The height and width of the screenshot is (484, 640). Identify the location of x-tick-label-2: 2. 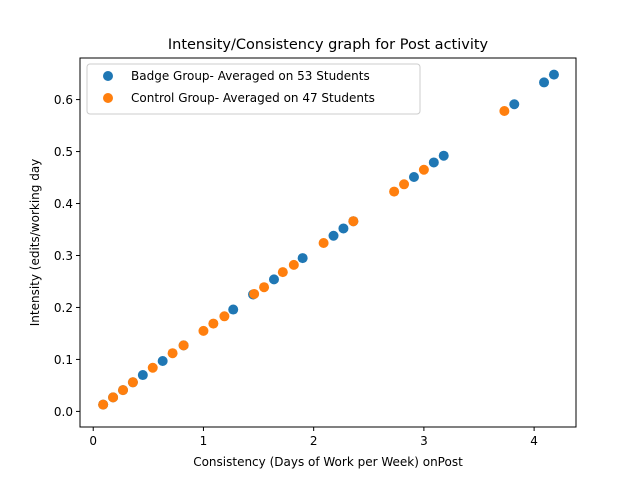
(314, 441).